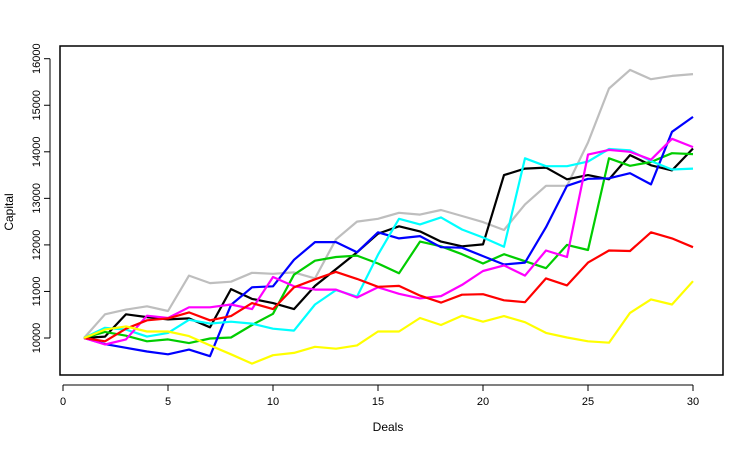  Describe the element at coordinates (37, 152) in the screenshot. I see `y-tick-label: 14000` at that location.